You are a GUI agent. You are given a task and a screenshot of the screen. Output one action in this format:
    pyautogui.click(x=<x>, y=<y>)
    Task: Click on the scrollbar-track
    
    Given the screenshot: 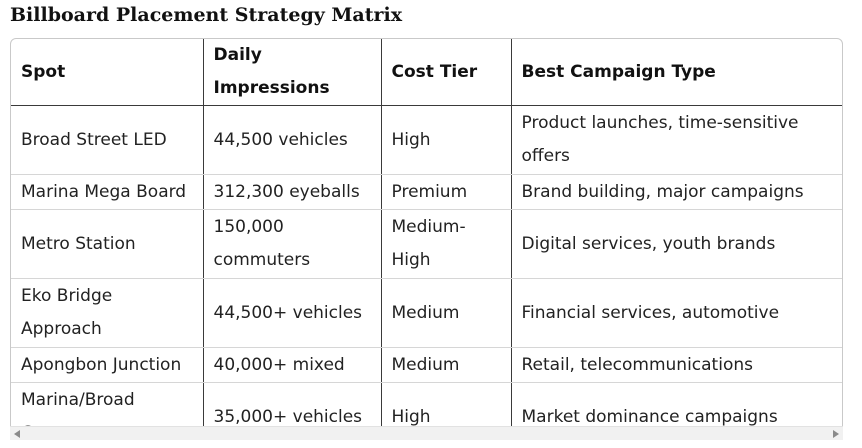 What is the action you would take?
    pyautogui.click(x=426, y=433)
    